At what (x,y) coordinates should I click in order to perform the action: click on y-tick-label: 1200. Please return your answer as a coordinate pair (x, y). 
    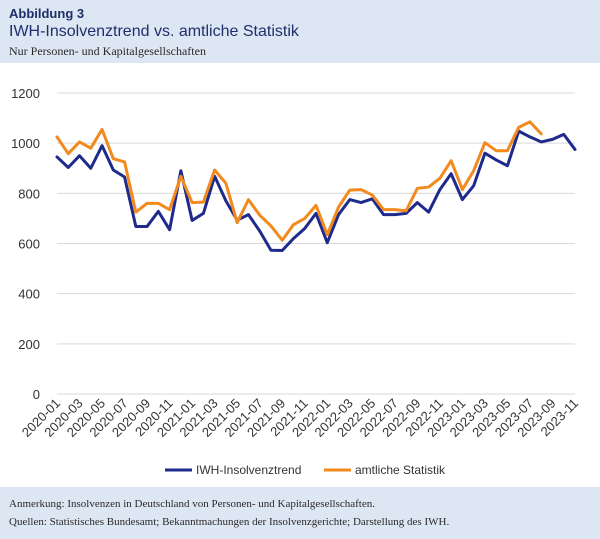
    Looking at the image, I should click on (25, 93).